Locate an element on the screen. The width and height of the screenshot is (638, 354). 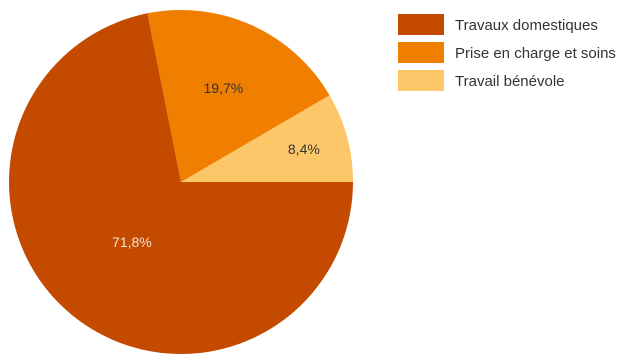
legend-label-1: Travaux domestiques is located at coordinates (526, 25).